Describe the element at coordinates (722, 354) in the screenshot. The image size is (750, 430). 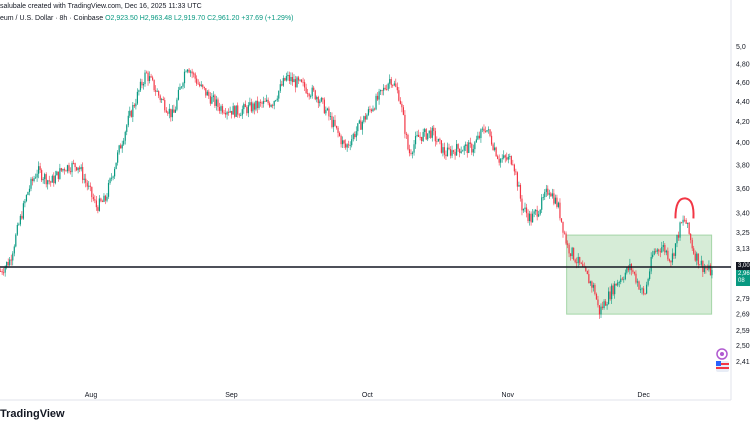
I see `alert-icon-dot` at that location.